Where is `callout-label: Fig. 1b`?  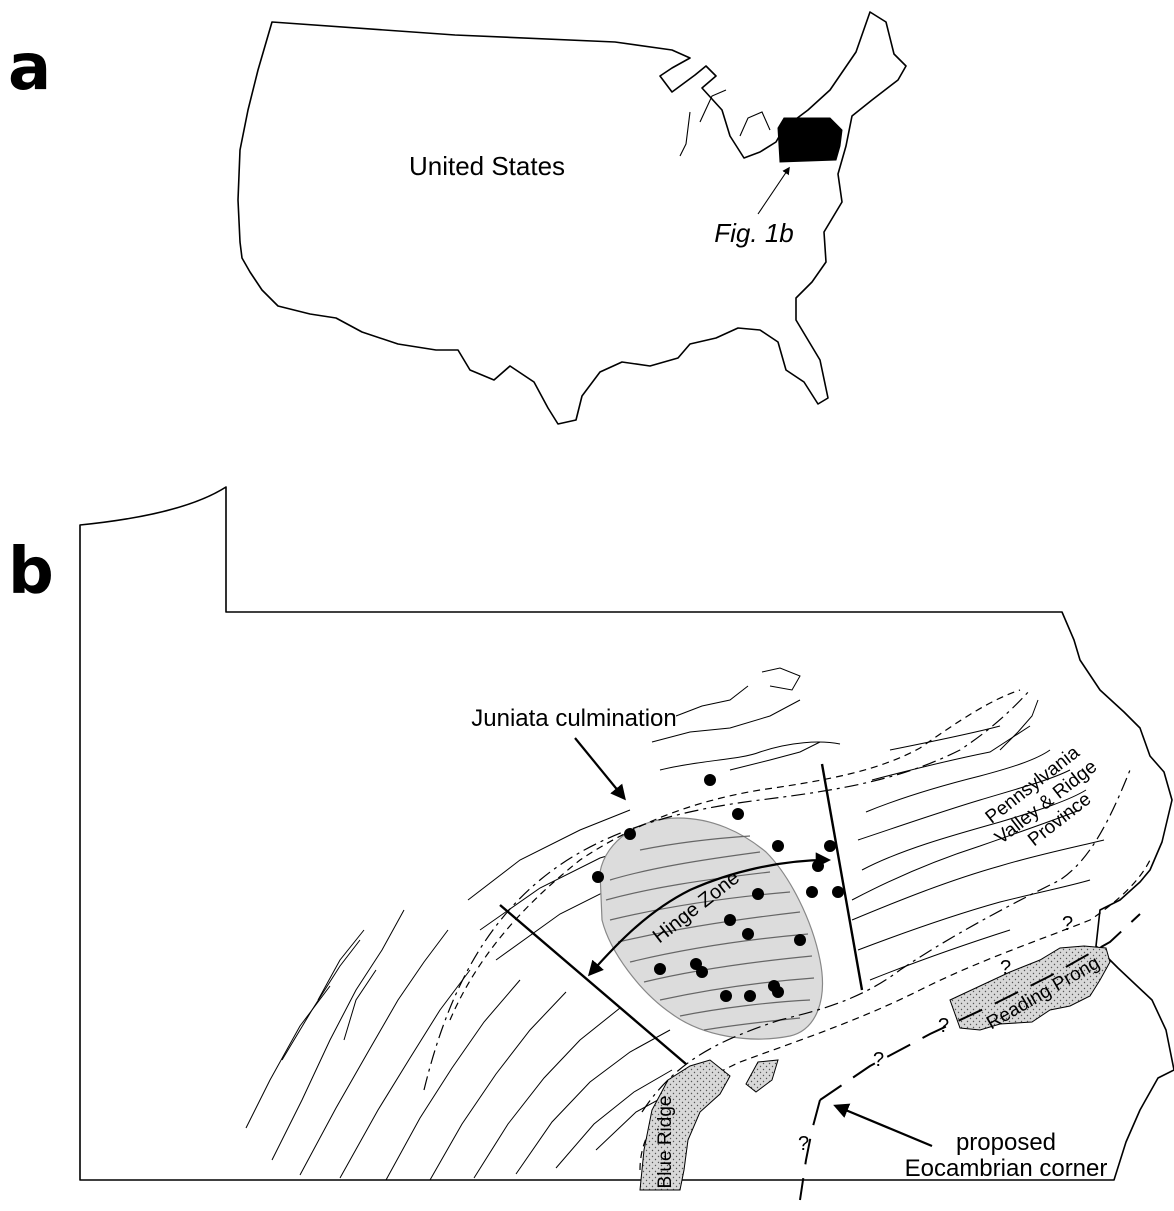
callout-label: Fig. 1b is located at coordinates (754, 233).